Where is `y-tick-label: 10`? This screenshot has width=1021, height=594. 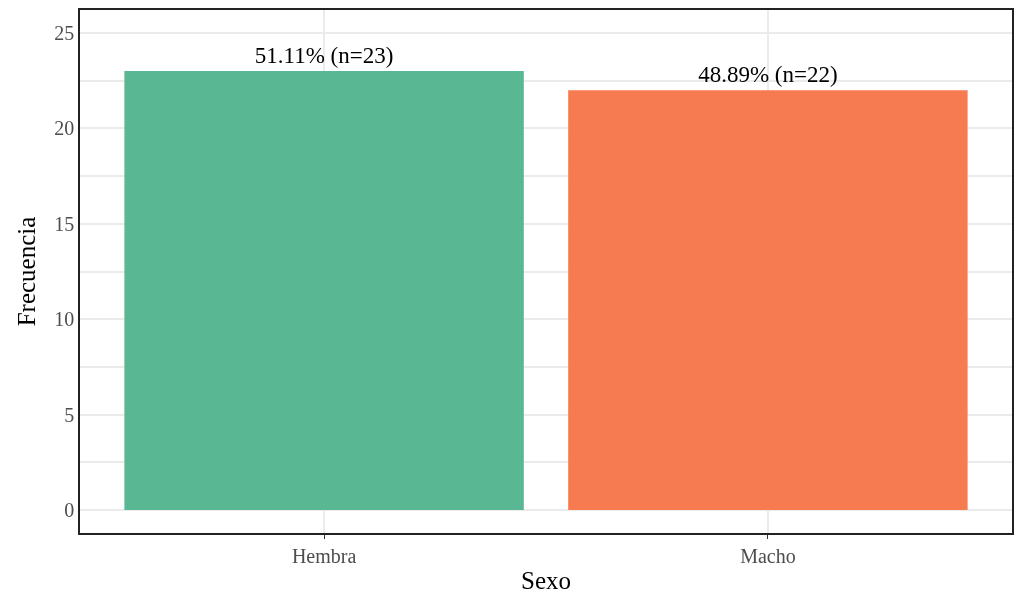 y-tick-label: 10 is located at coordinates (64, 319).